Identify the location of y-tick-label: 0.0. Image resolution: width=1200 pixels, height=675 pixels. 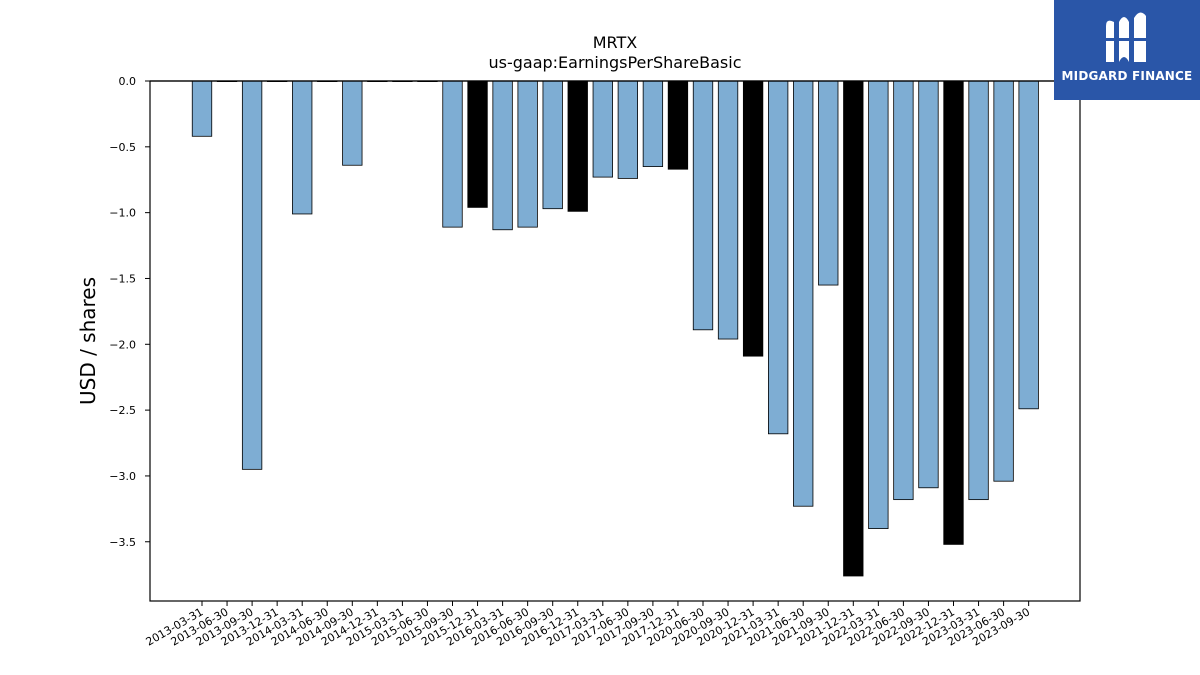
(128, 81).